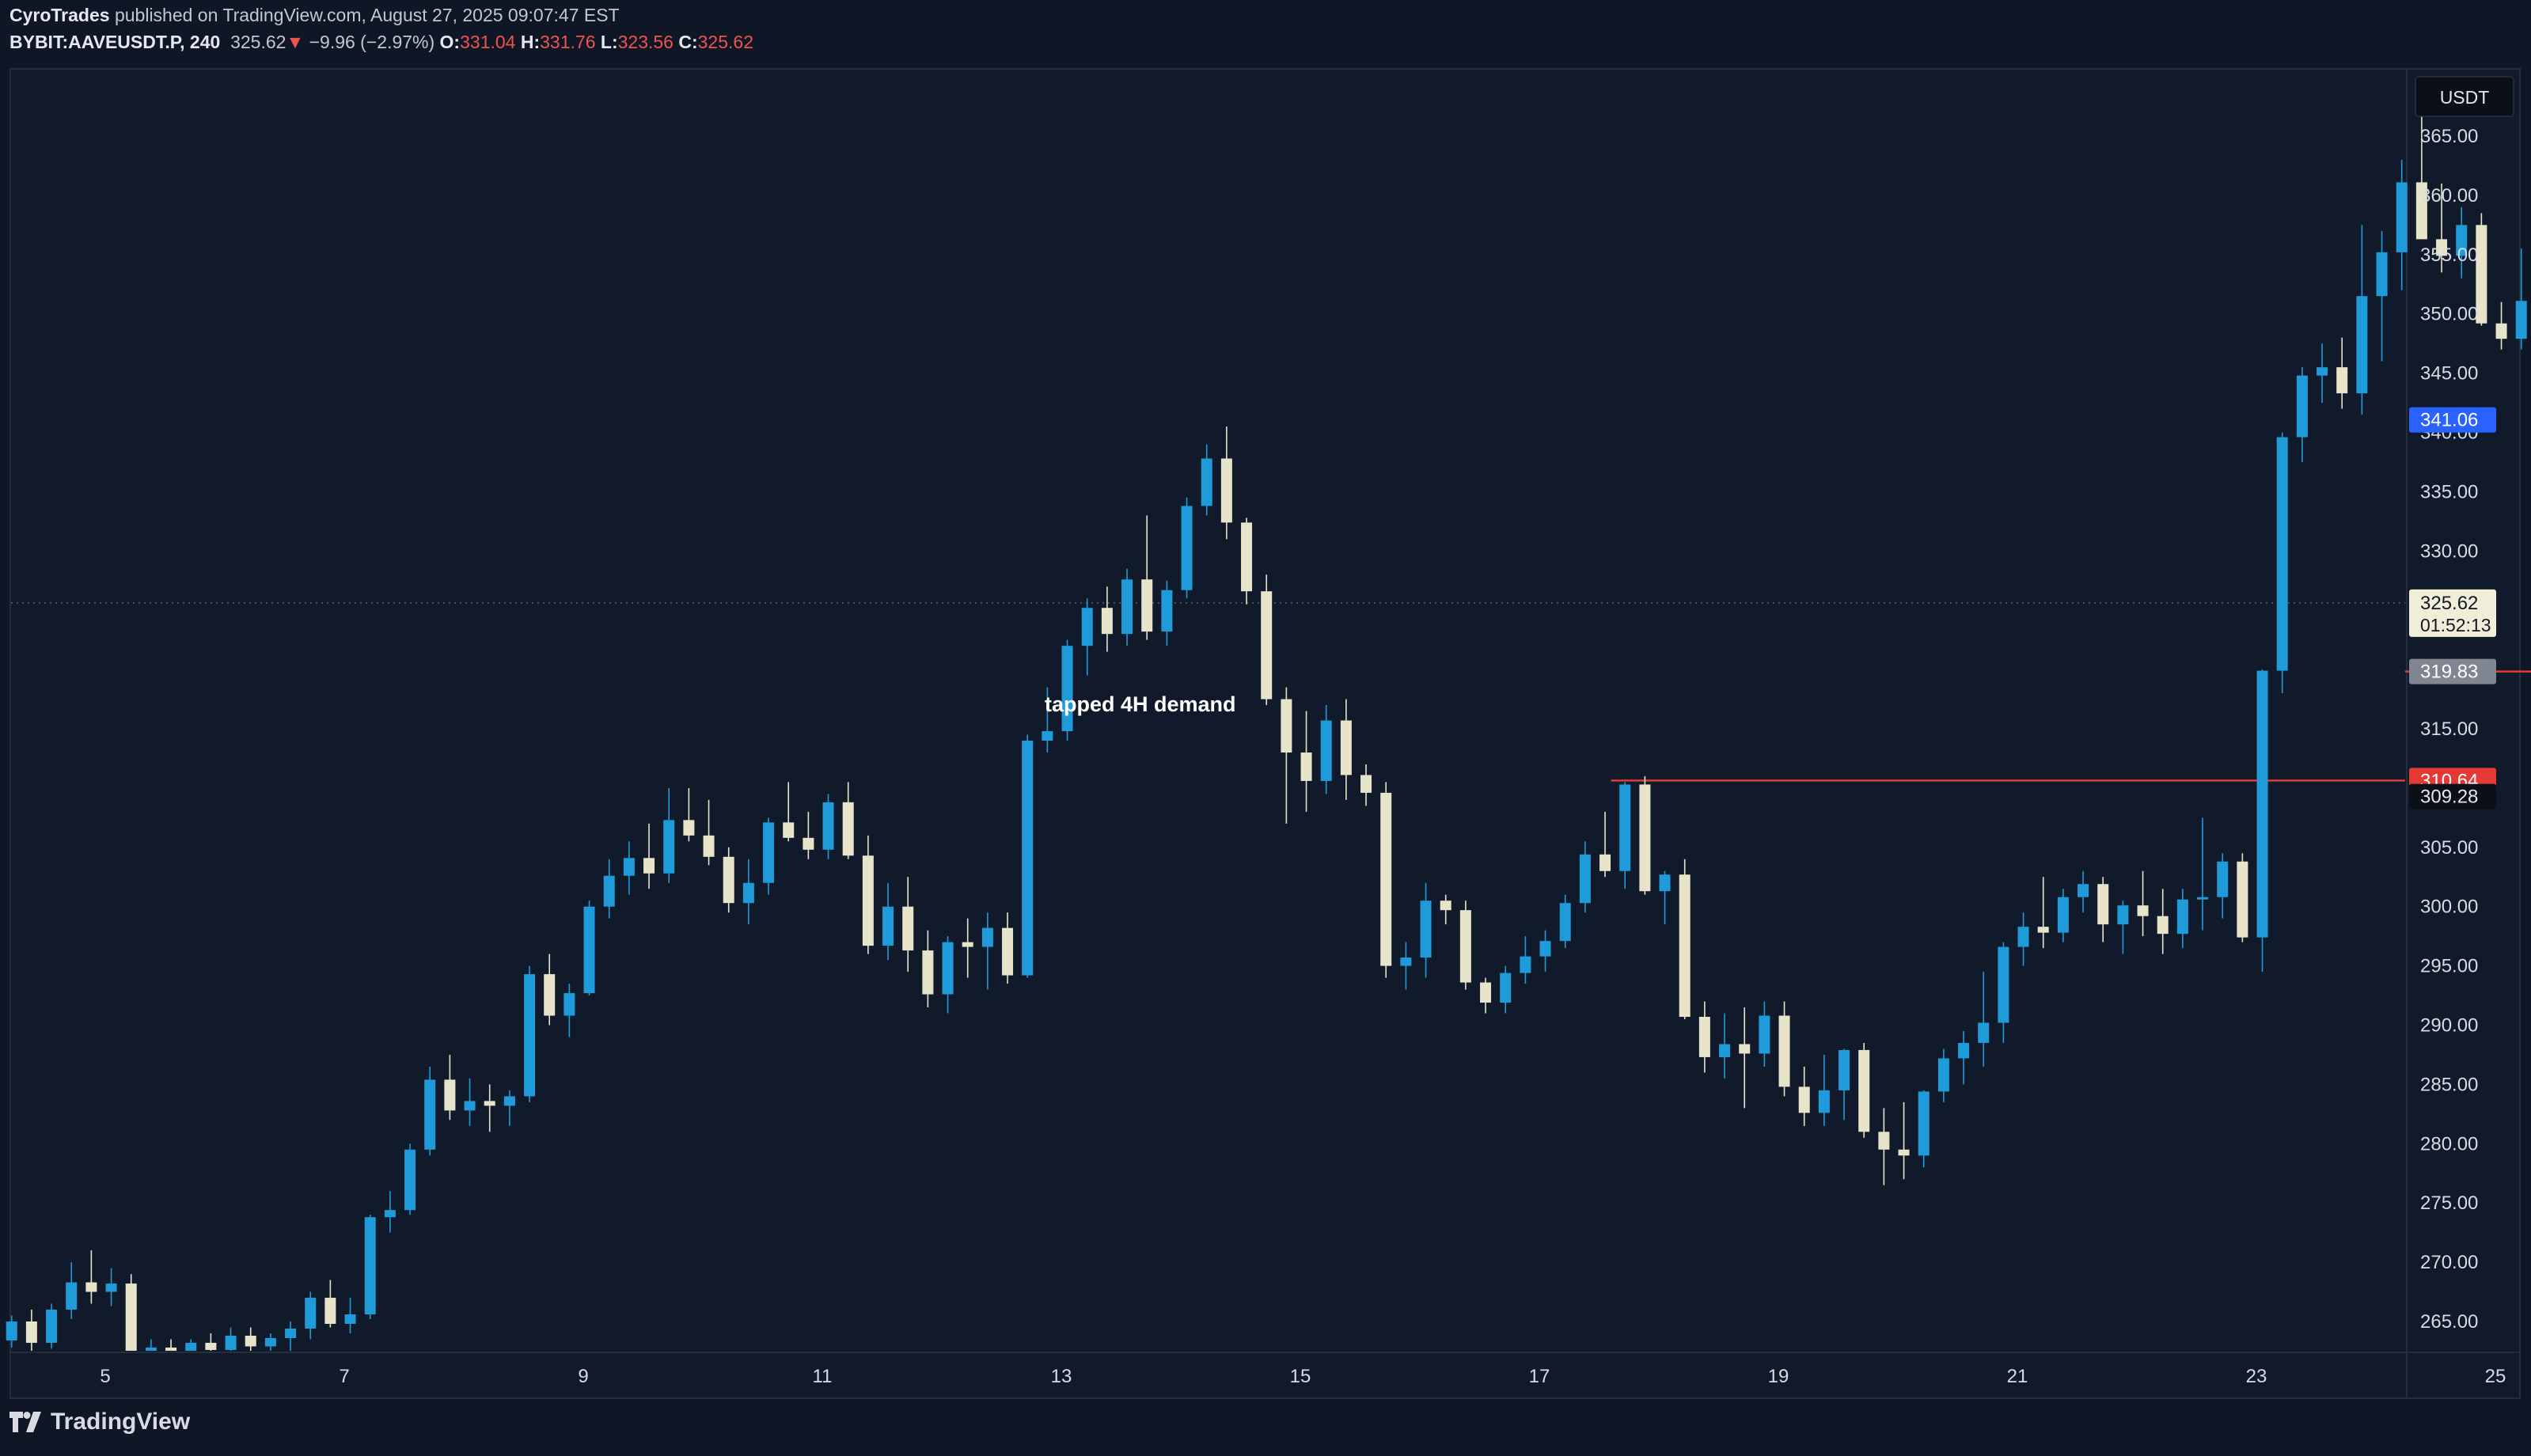 This screenshot has height=1456, width=2531. Describe the element at coordinates (450, 42) in the screenshot. I see `open-label: O:` at that location.